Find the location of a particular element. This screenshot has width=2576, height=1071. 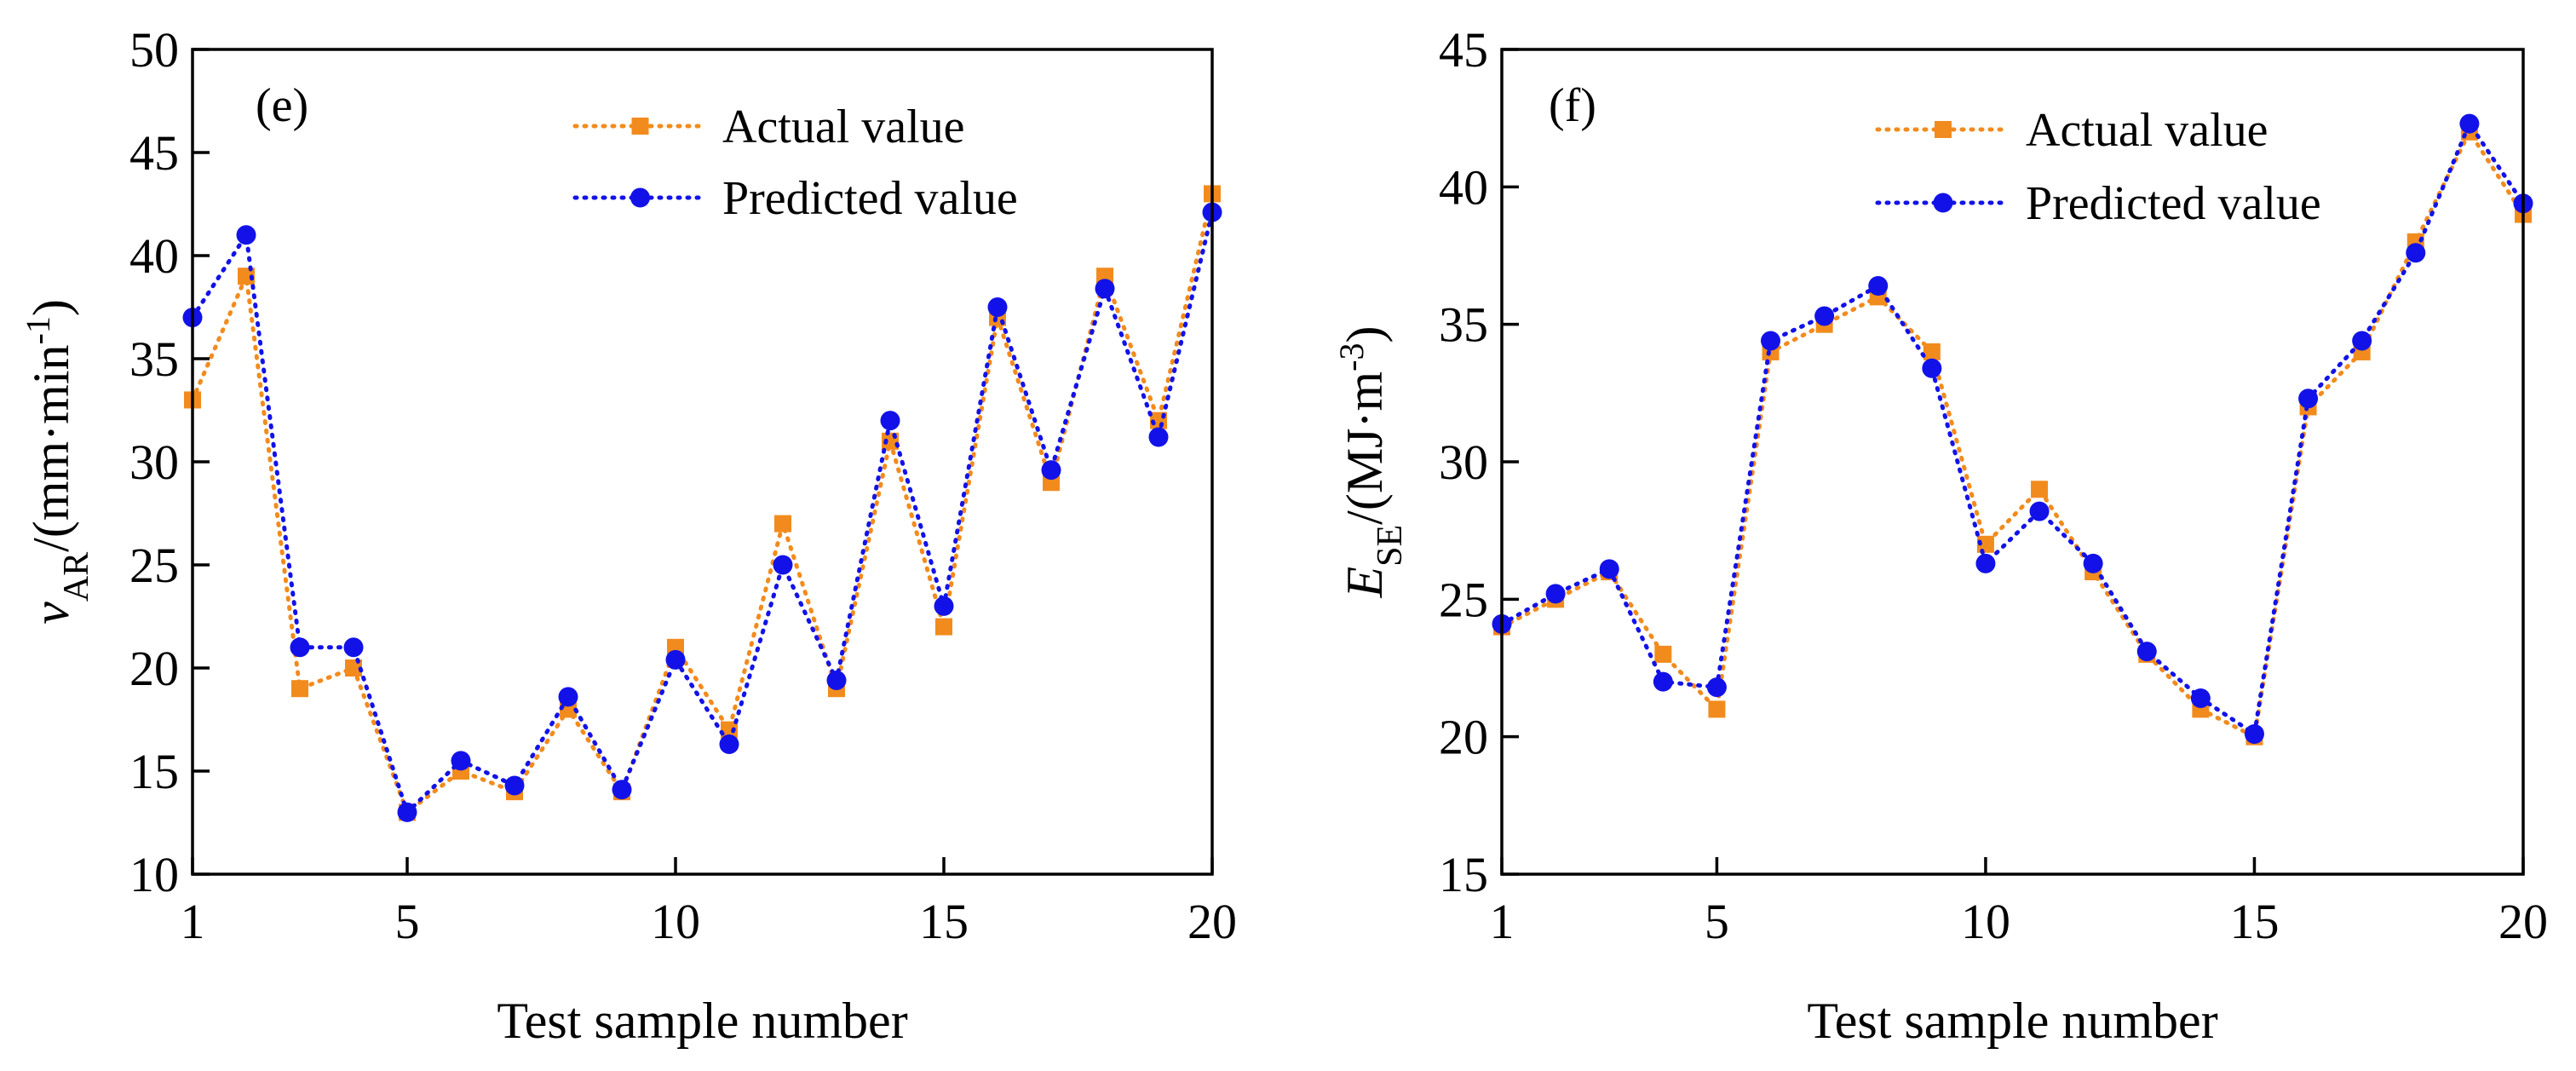

y-axis-label: vAR/(mm·min-1) is located at coordinates (58, 462).